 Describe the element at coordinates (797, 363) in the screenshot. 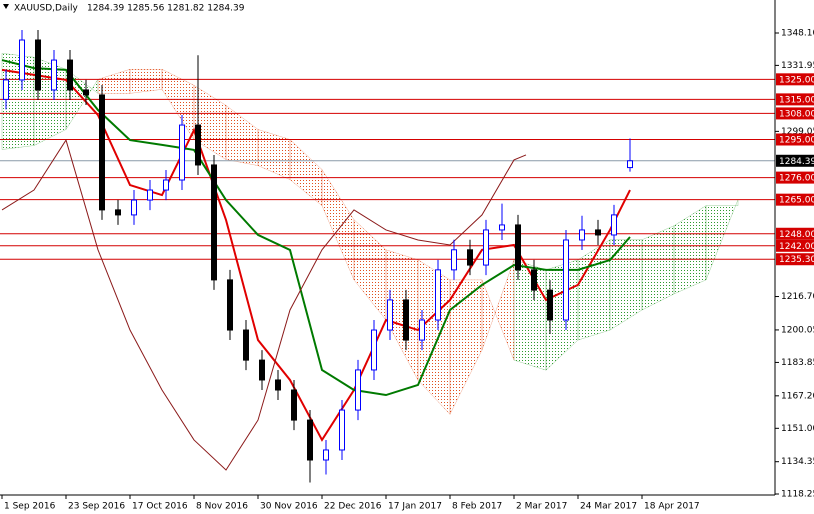

I see `y-tick-label: 1183.85` at that location.